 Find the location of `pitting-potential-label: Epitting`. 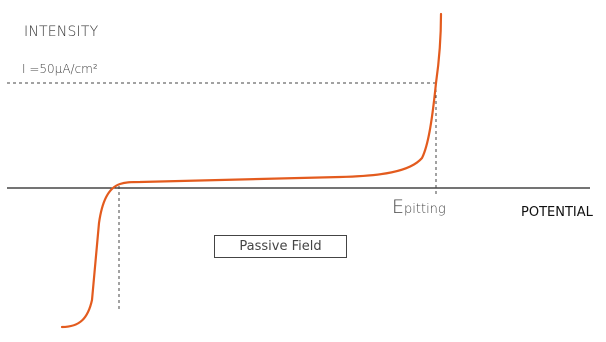

pitting-potential-label: Epitting is located at coordinates (419, 207).